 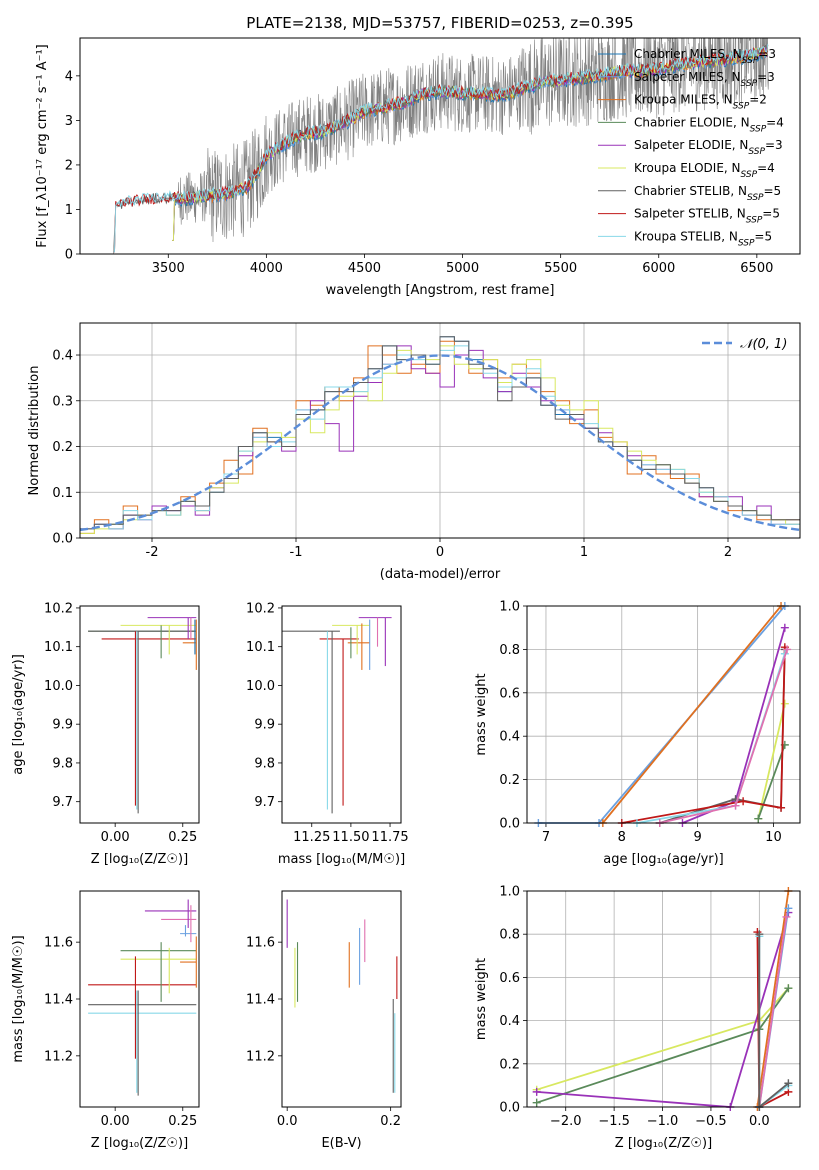 What do you see at coordinates (462, 268) in the screenshot?
I see `x-tick-label: 5000` at bounding box center [462, 268].